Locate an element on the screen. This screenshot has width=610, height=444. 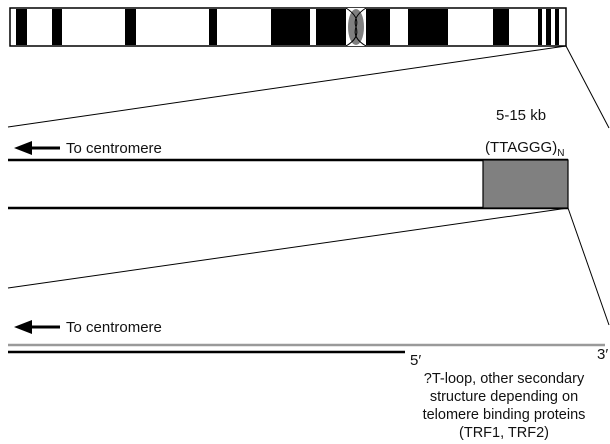
caption-line: telomere binding proteins is located at coordinates (504, 415).